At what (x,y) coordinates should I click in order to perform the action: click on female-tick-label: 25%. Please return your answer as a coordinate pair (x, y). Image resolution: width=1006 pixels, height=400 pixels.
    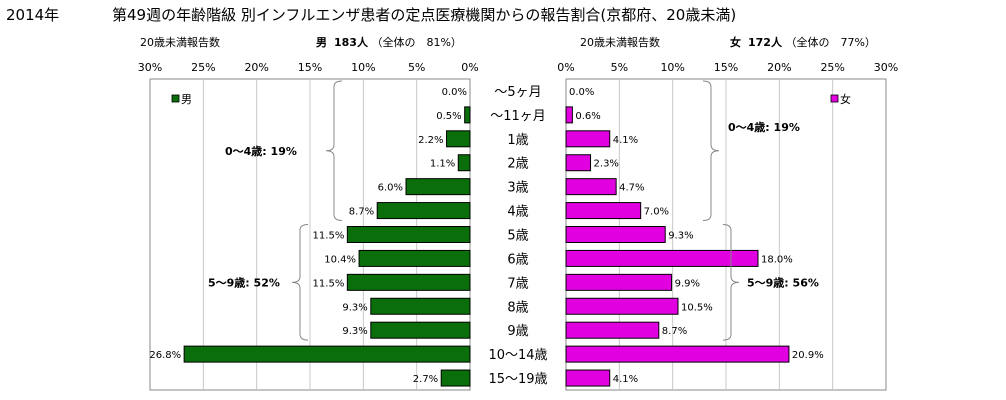
    Looking at the image, I should click on (832, 67).